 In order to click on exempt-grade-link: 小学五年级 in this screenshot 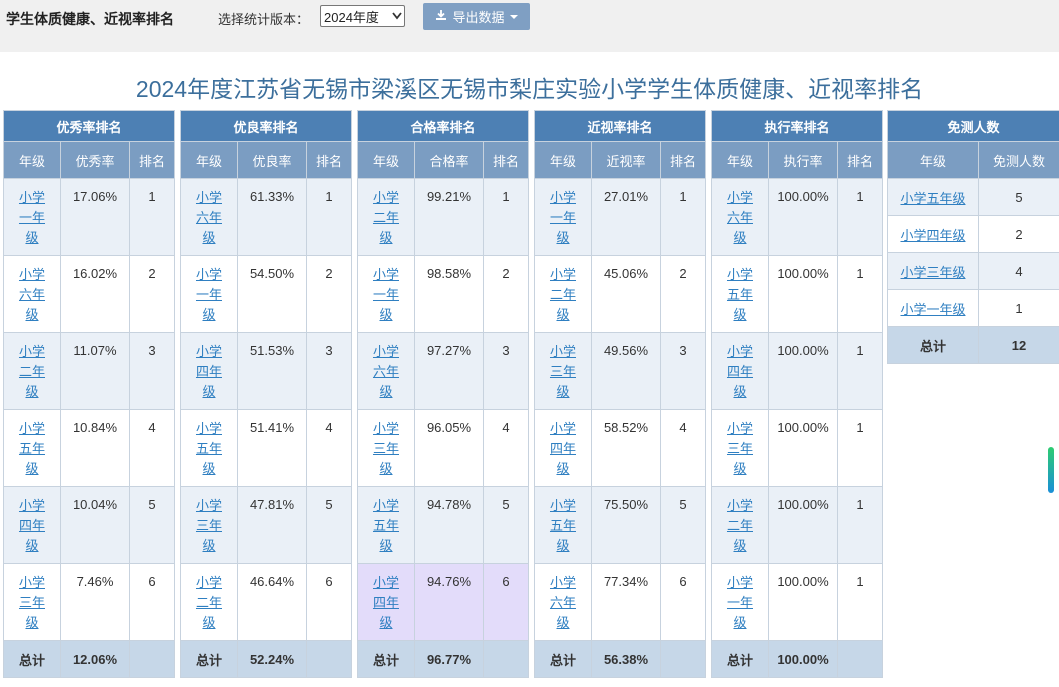, I will do `click(933, 198)`.